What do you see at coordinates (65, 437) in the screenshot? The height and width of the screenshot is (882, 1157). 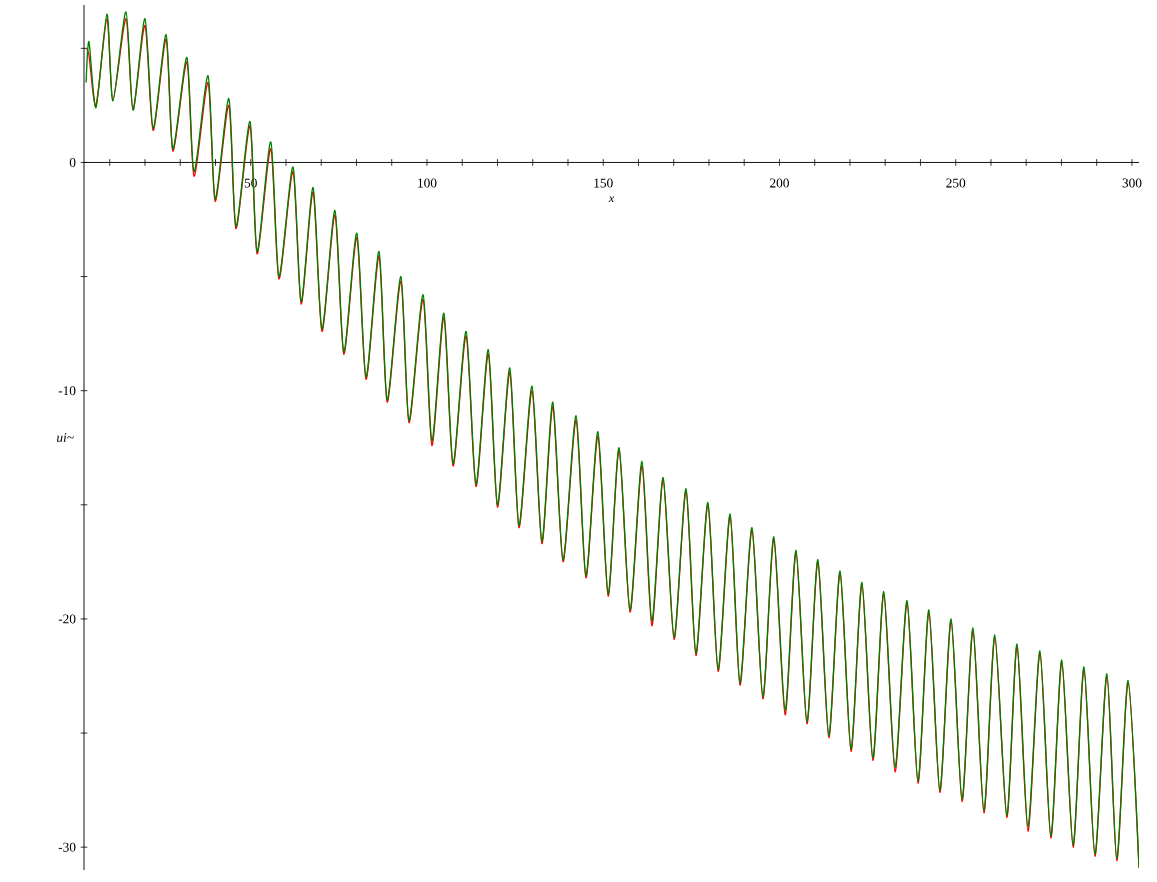 I see `y-axis-title: ui~` at bounding box center [65, 437].